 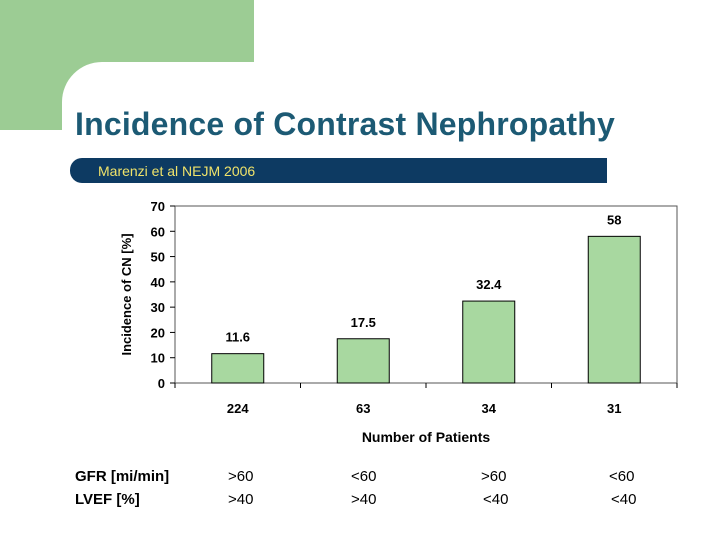 What do you see at coordinates (363, 322) in the screenshot?
I see `data-label: 17.5` at bounding box center [363, 322].